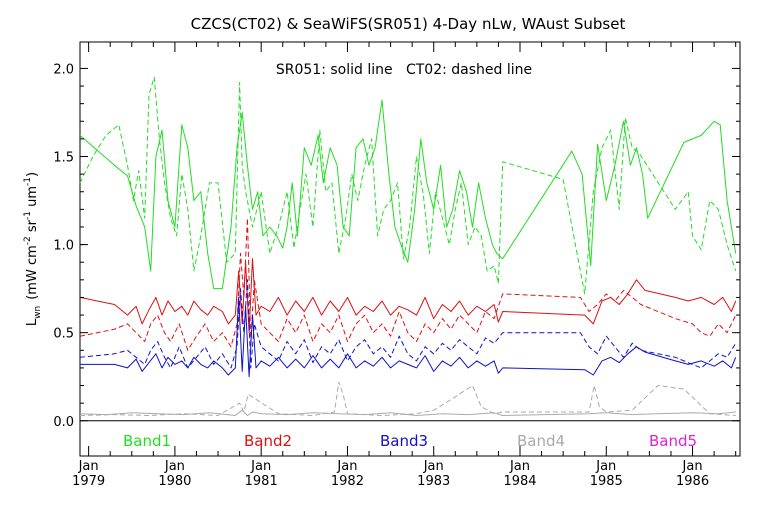 The width and height of the screenshot is (768, 512). I want to click on y-tick-label: 0.5, so click(63, 334).